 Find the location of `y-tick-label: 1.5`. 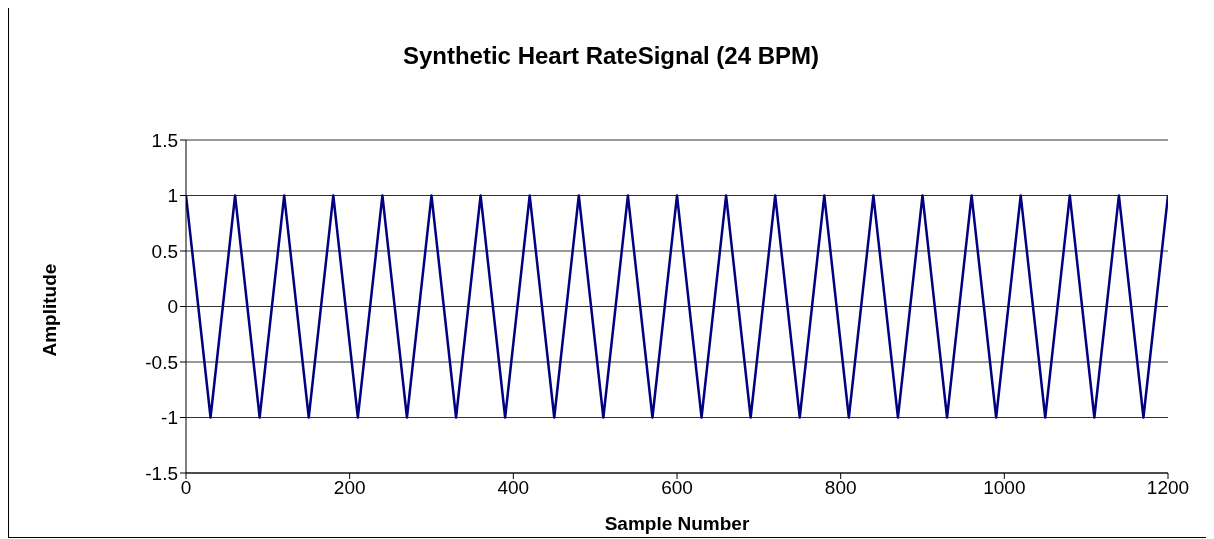

y-tick-label: 1.5 is located at coordinates (164, 140).